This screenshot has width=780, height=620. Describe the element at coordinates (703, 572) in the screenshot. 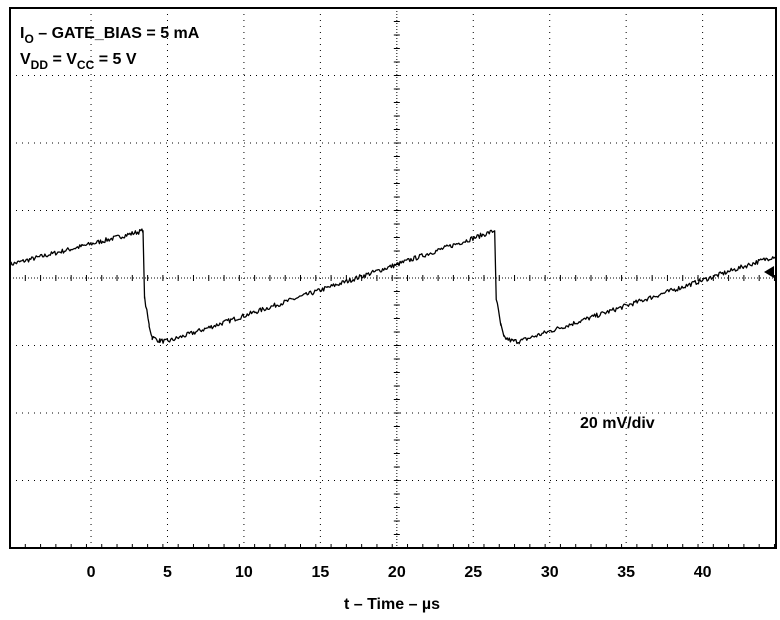

I see `x-tick-label: 40` at that location.